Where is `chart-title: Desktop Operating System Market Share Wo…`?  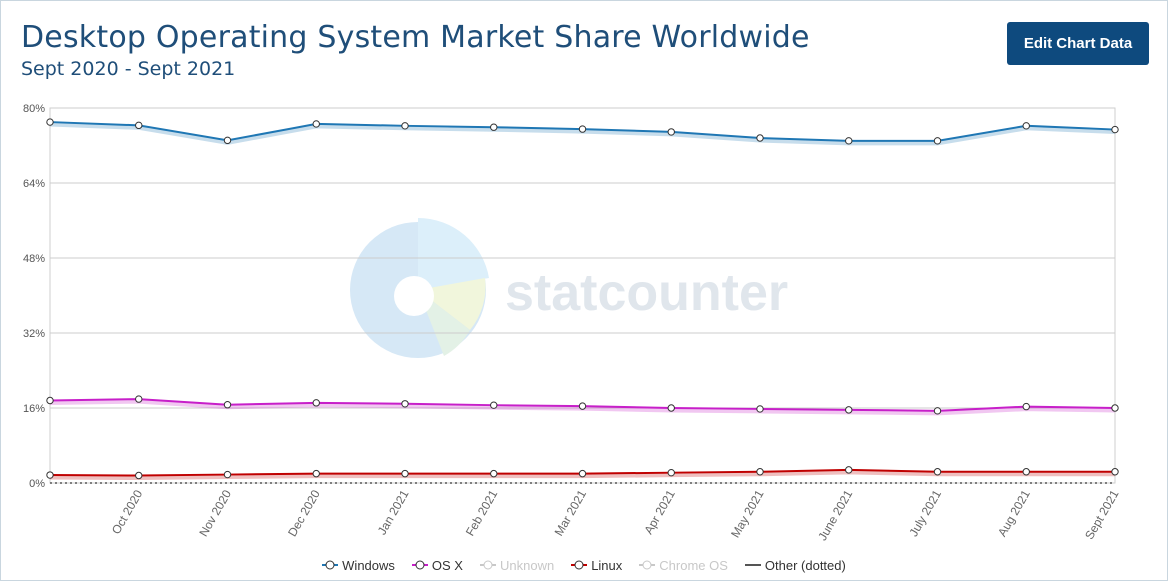 chart-title: Desktop Operating System Market Share Wo… is located at coordinates (415, 37).